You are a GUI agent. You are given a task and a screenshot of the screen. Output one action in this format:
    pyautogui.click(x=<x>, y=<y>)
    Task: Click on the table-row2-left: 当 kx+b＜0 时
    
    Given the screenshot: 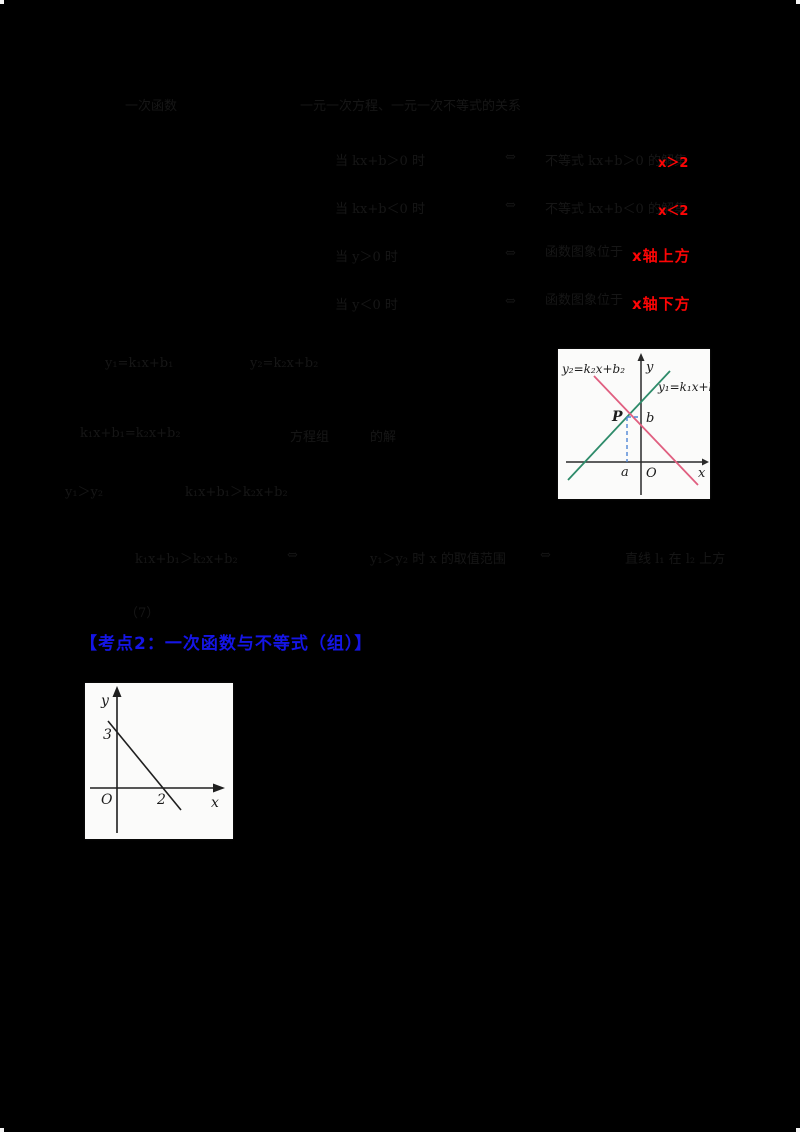 What is the action you would take?
    pyautogui.click(x=380, y=209)
    